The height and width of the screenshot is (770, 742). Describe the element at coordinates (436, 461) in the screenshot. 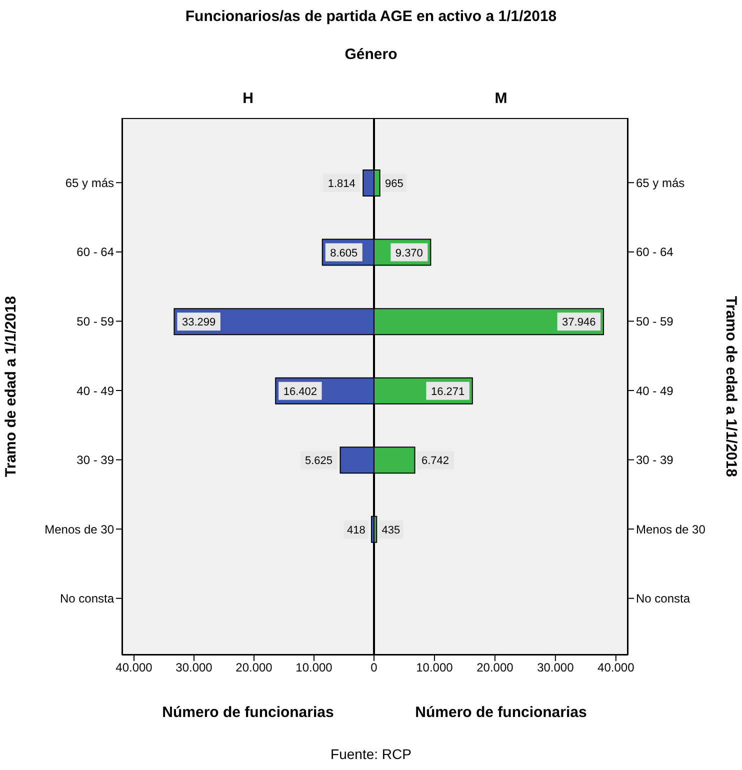

I see `data-label: 6.742` at that location.